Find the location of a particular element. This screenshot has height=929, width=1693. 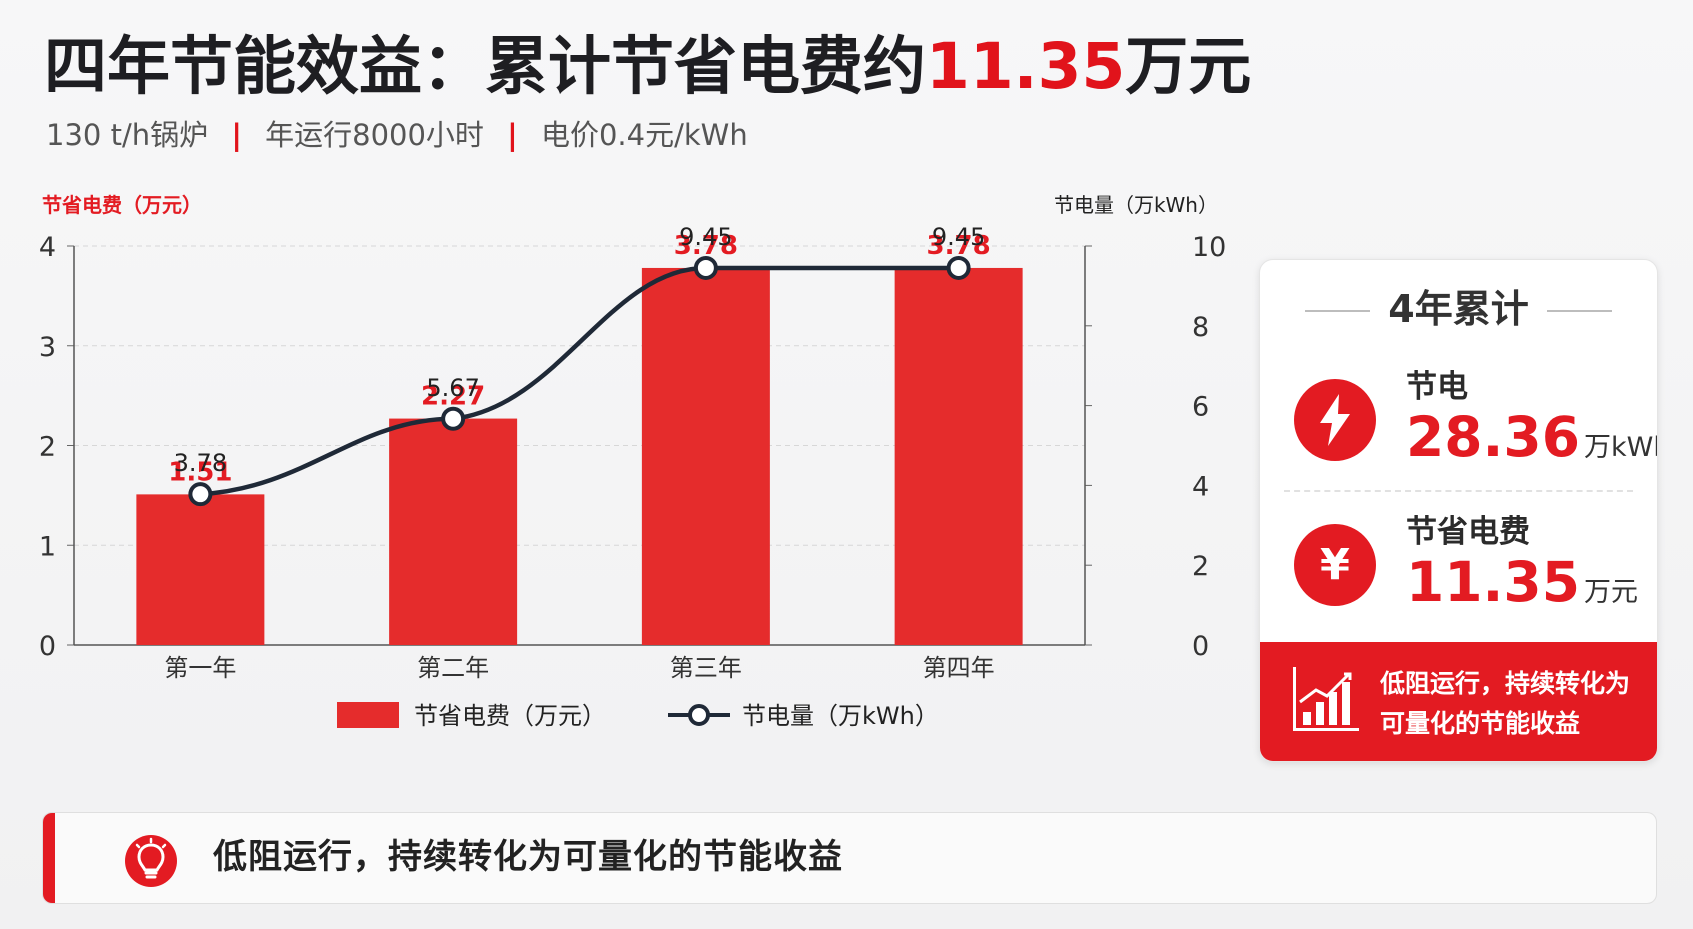

x-category-label-1: 第一年 is located at coordinates (200, 668).